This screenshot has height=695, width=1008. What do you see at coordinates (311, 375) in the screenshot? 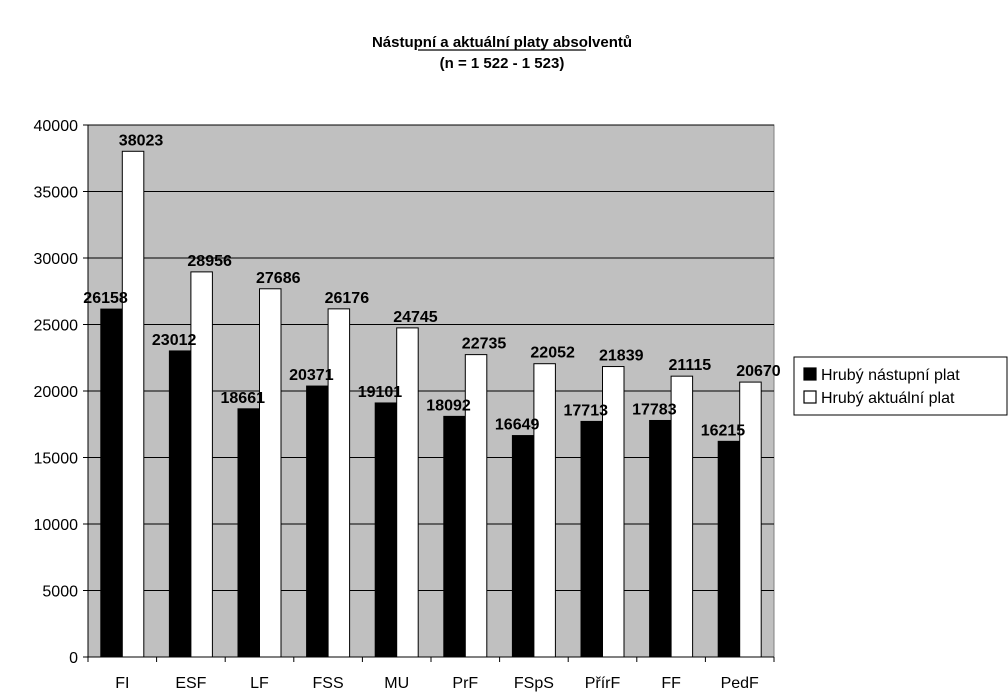
I see `data-label: 20371` at bounding box center [311, 375].